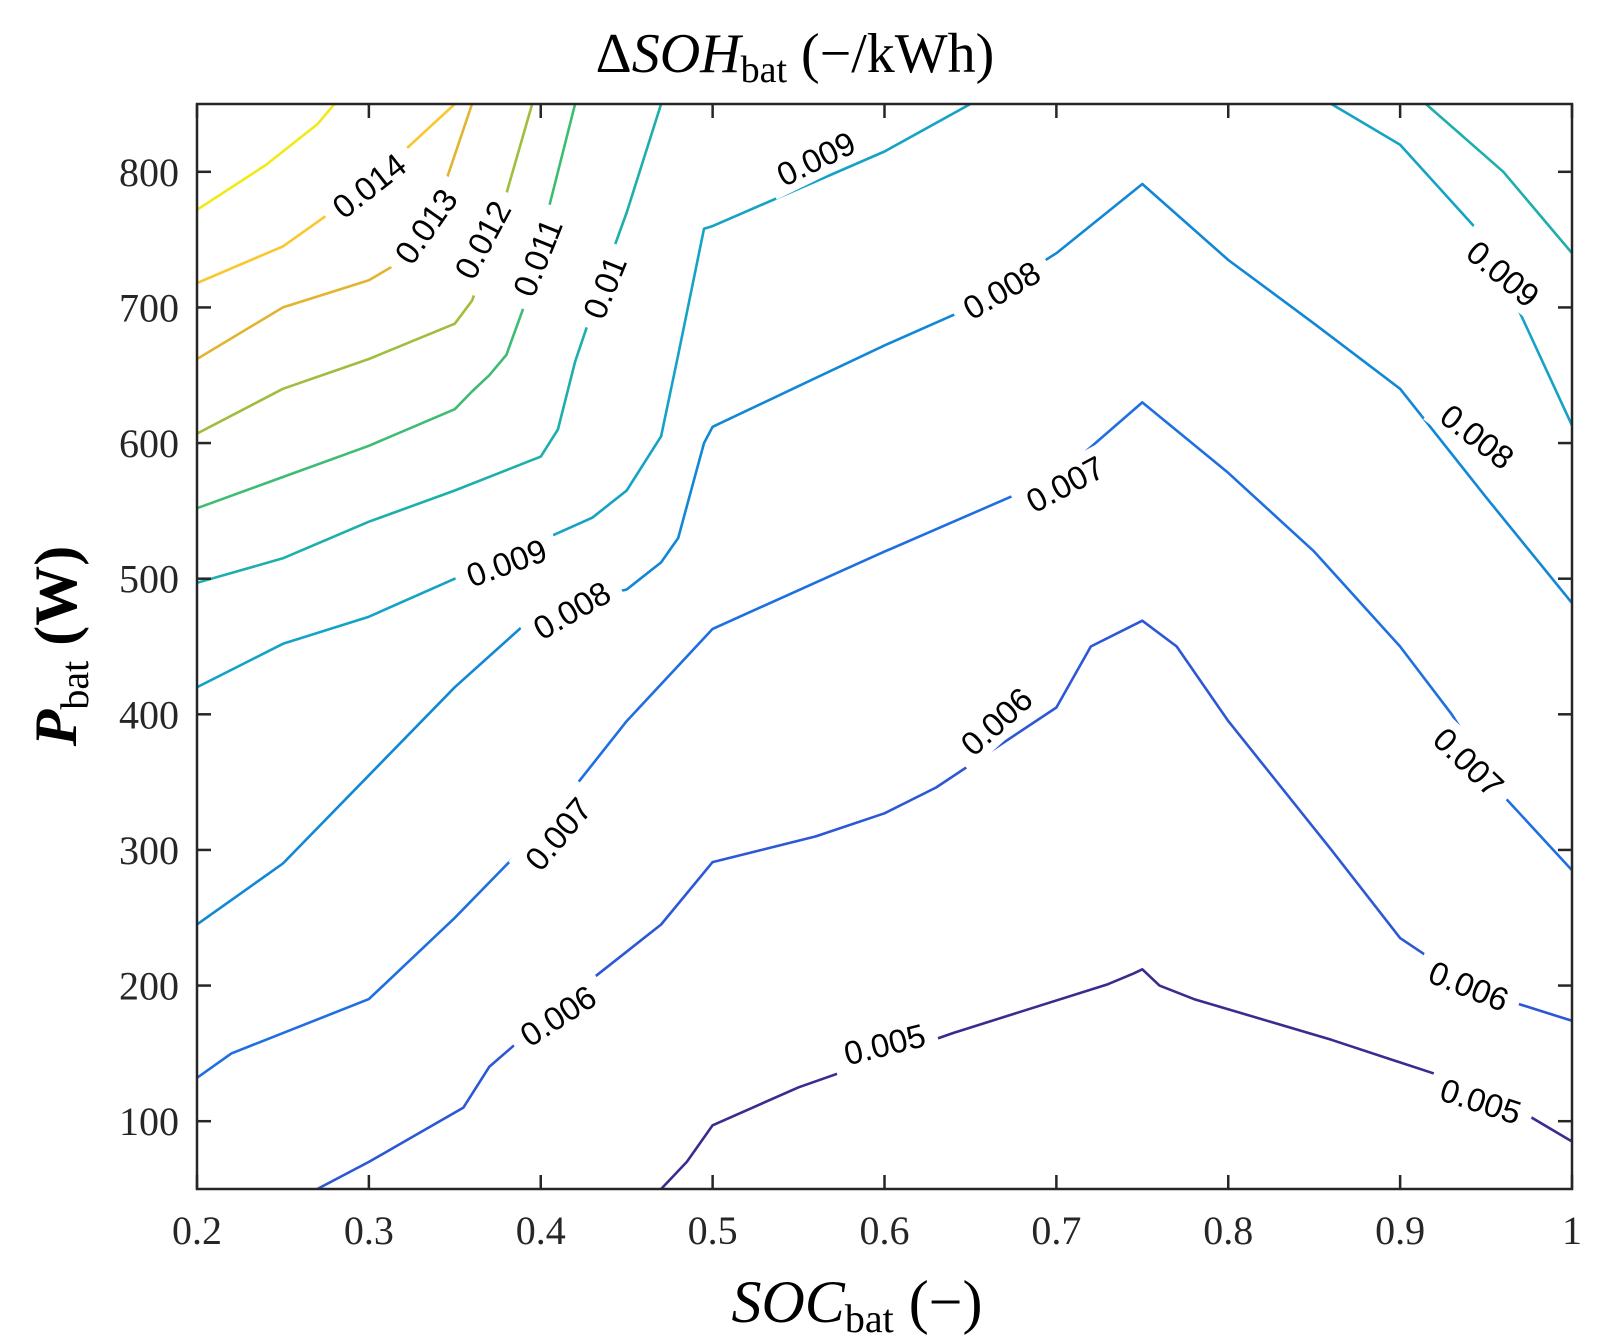 The height and width of the screenshot is (1341, 1598). I want to click on chart-title-sub: bat, so click(764, 70).